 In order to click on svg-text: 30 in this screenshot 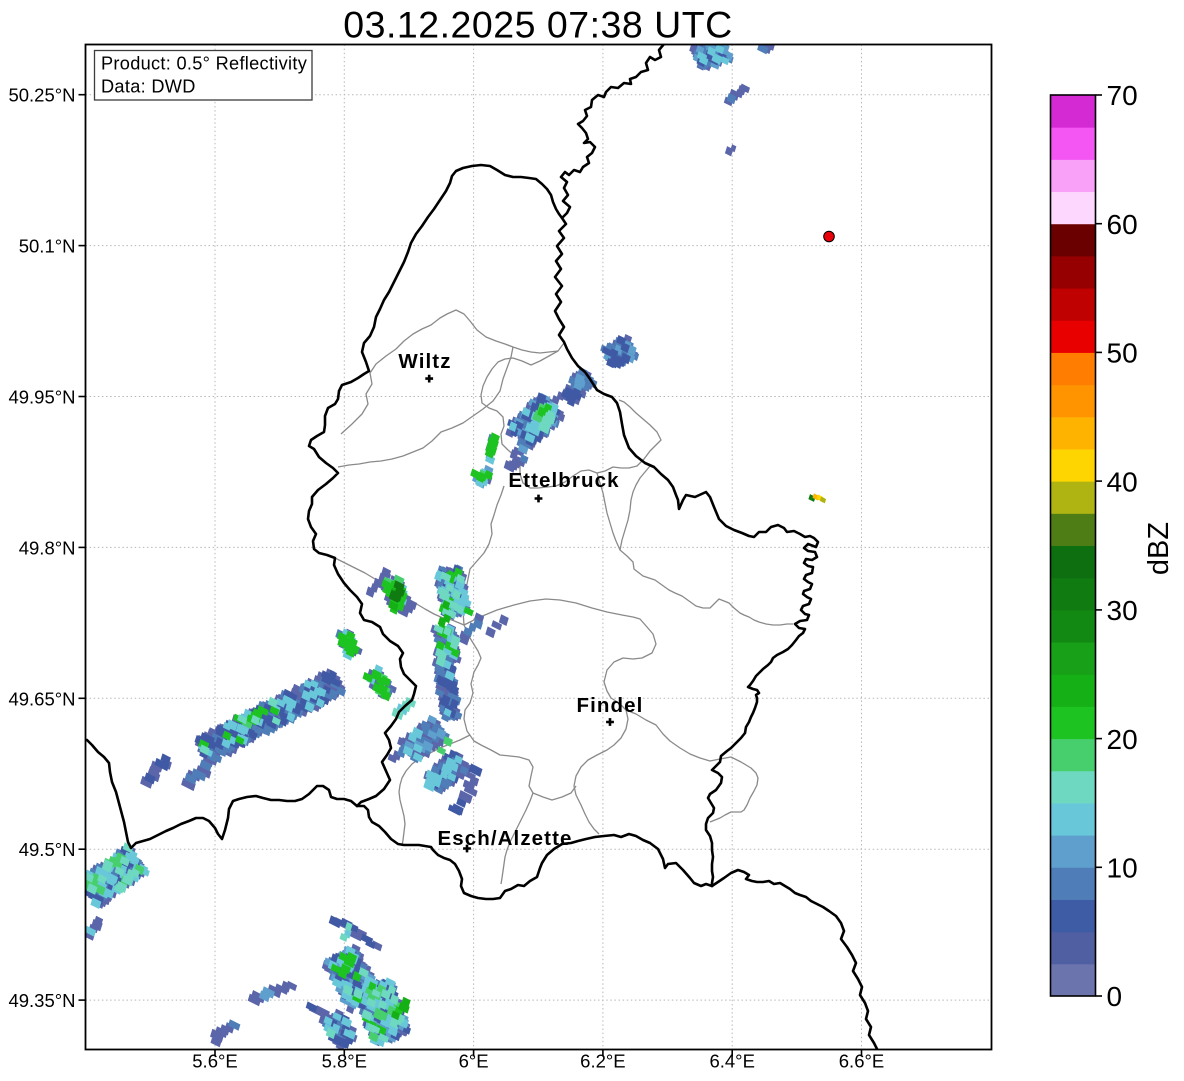, I will do `click(1122, 610)`.